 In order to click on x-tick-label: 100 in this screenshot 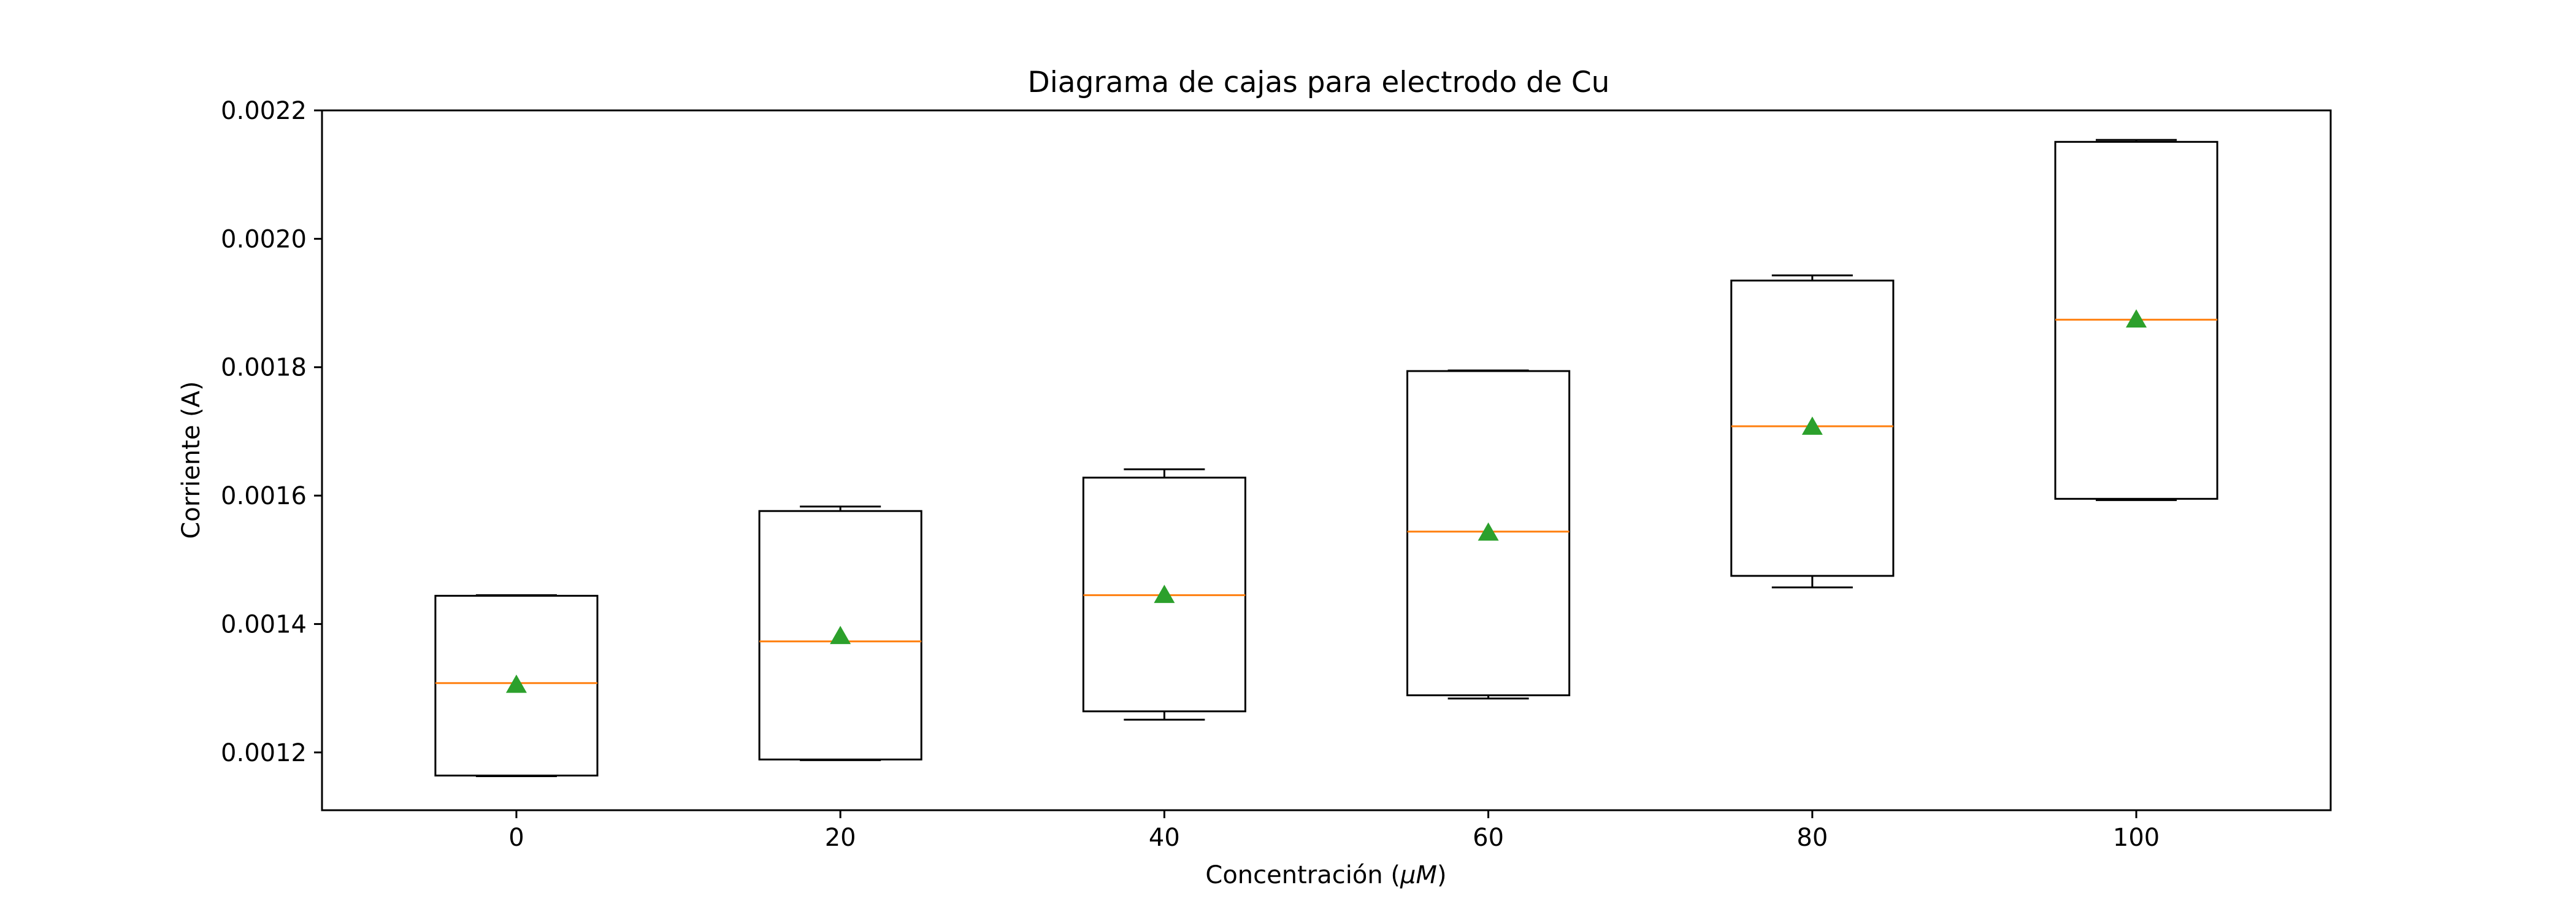, I will do `click(2136, 838)`.